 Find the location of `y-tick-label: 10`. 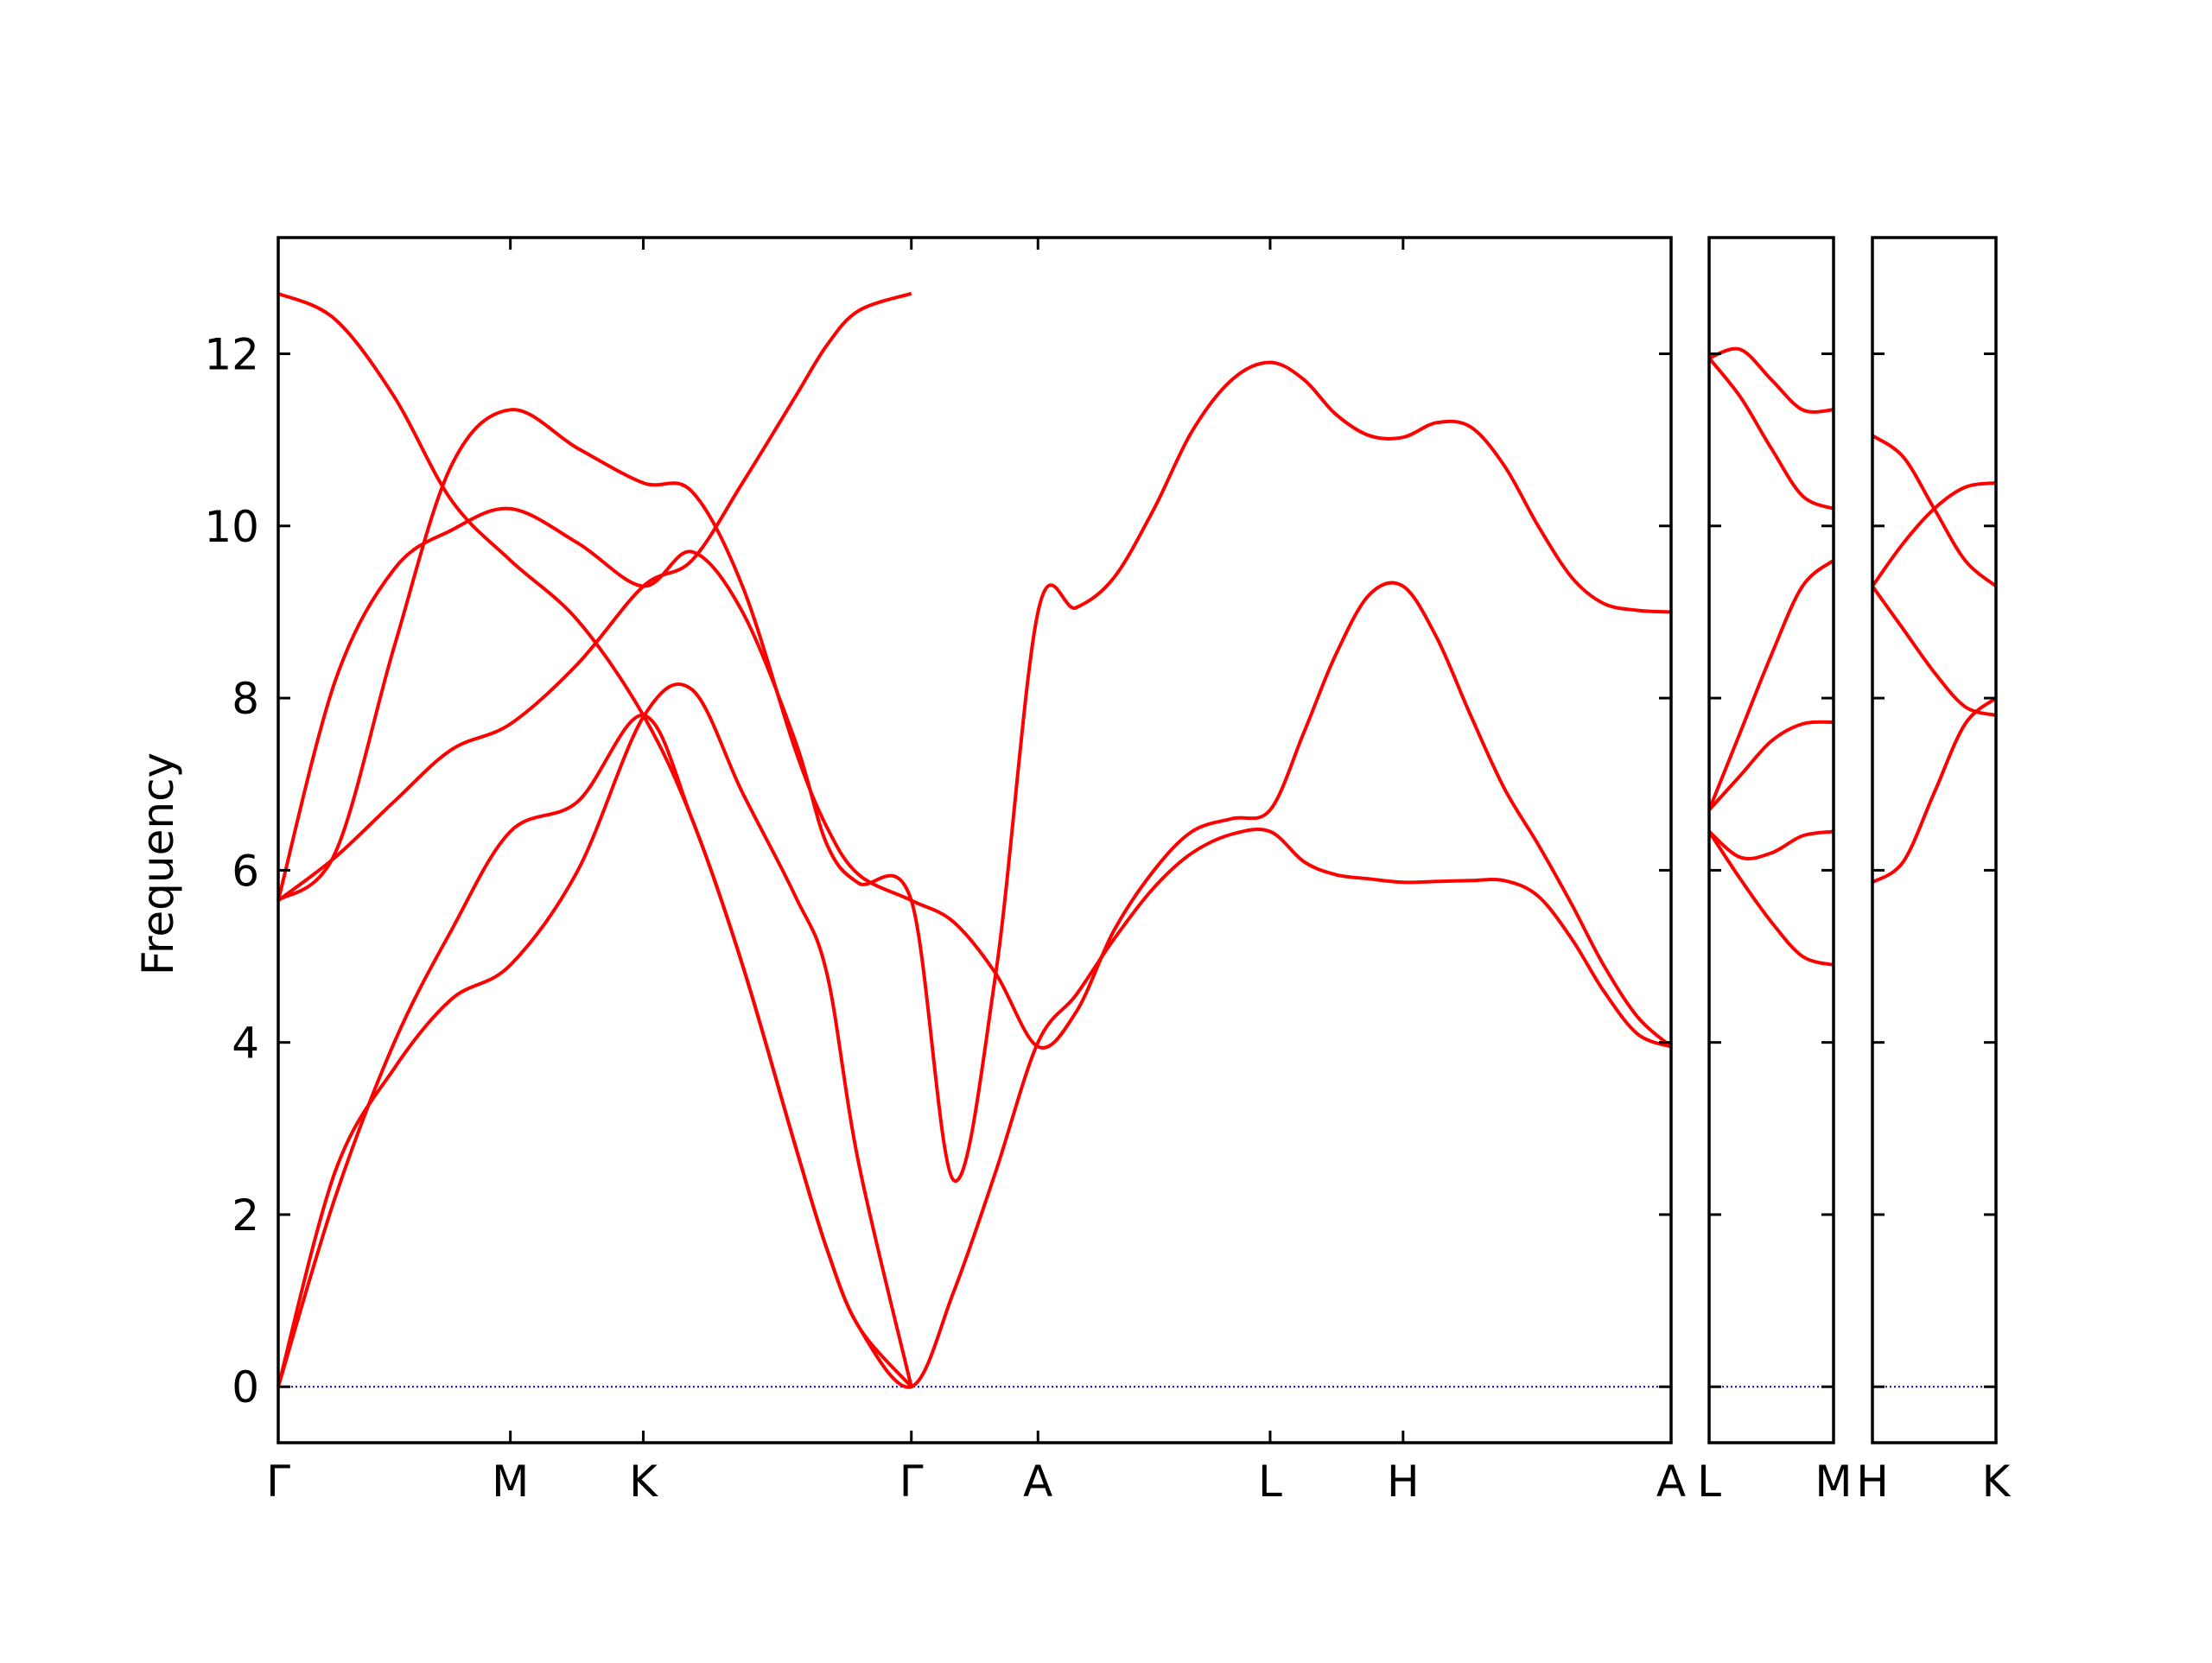

y-tick-label: 10 is located at coordinates (232, 527).